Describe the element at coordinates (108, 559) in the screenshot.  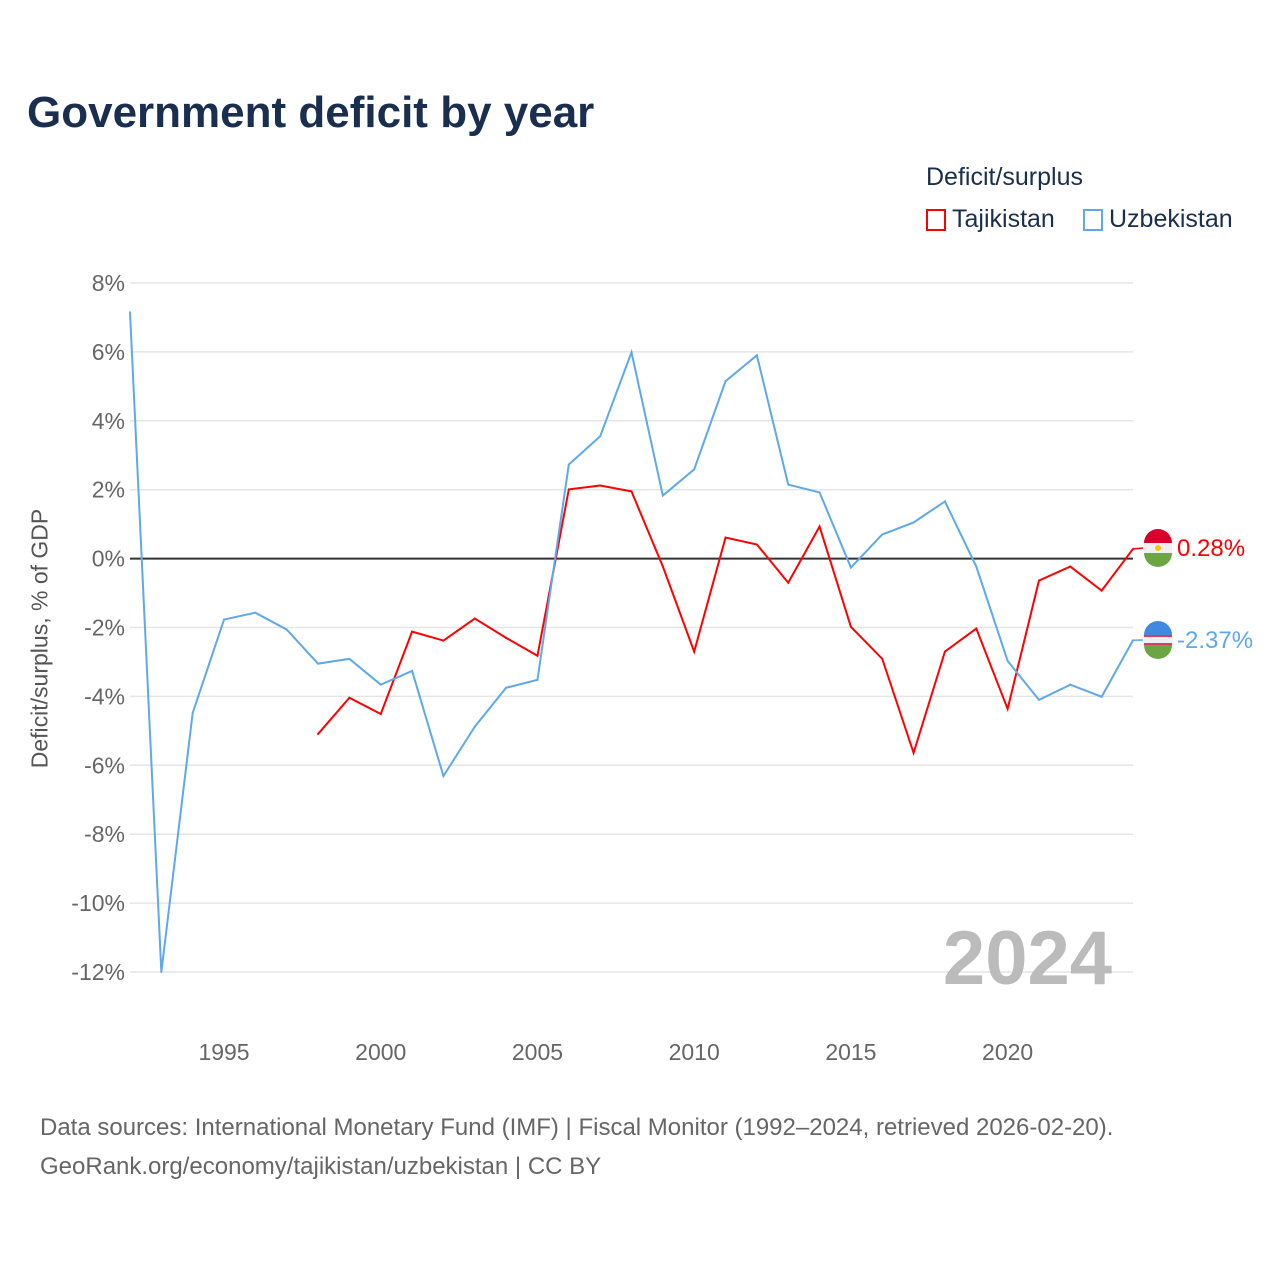
I see `y-tick-label: 0%` at that location.